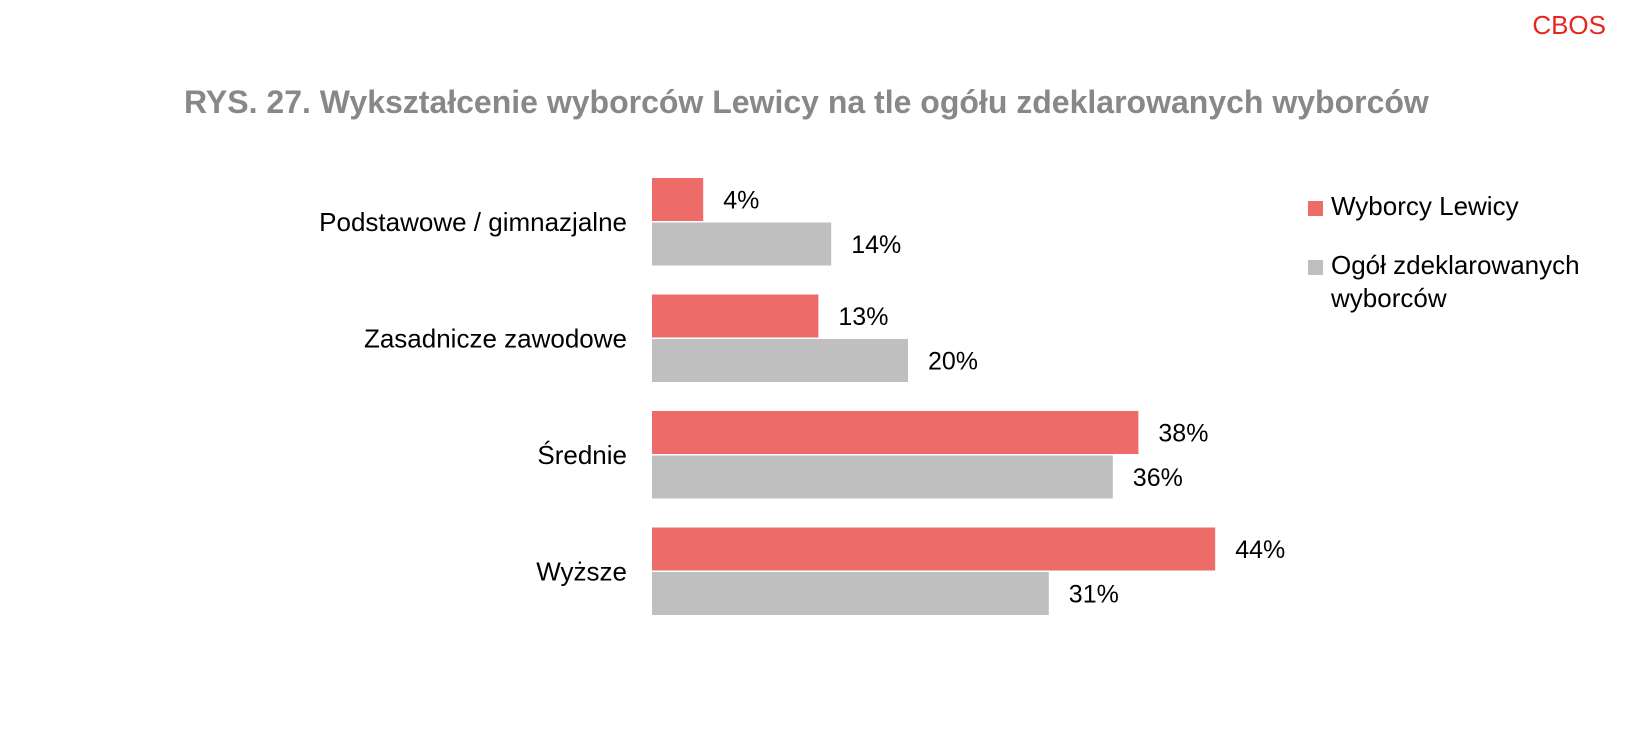 The image size is (1636, 750). What do you see at coordinates (1260, 550) in the screenshot?
I see `data-label: 44%` at bounding box center [1260, 550].